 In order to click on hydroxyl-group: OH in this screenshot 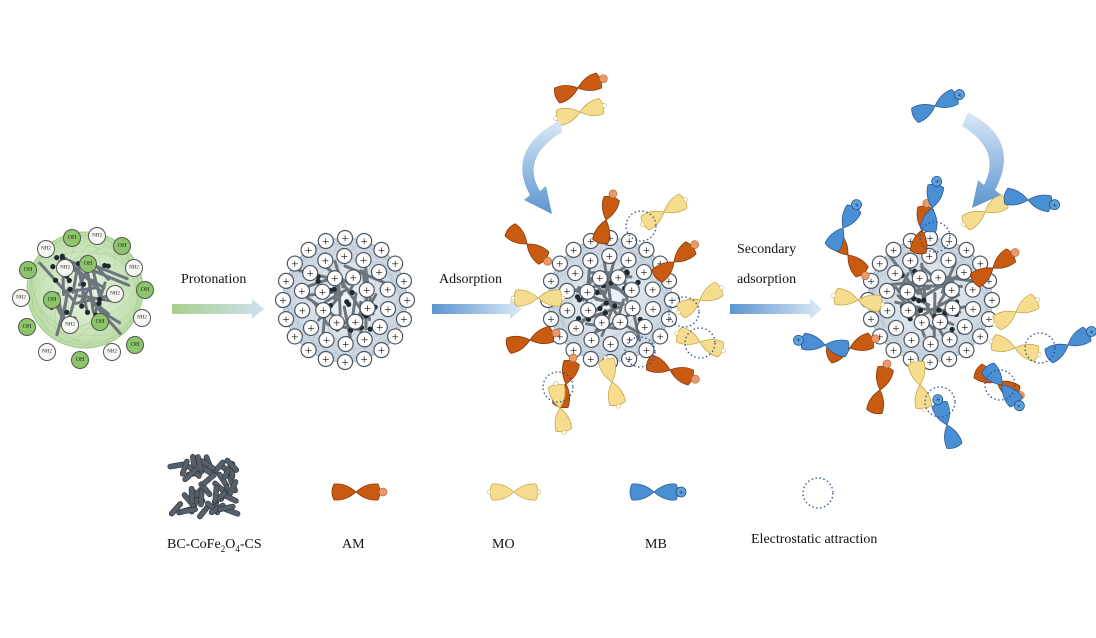, I will do `click(145, 290)`.